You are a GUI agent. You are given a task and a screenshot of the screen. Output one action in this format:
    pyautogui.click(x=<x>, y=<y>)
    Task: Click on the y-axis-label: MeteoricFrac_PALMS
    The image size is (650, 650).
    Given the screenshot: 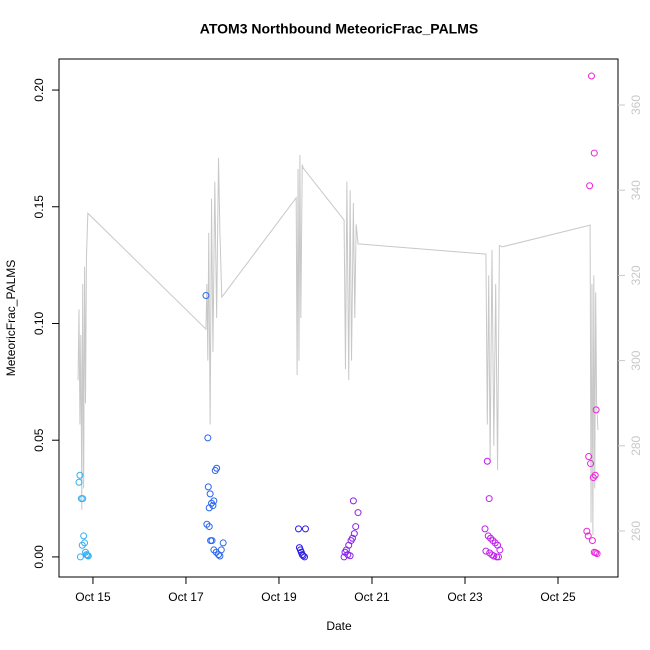 What is the action you would take?
    pyautogui.click(x=11, y=318)
    